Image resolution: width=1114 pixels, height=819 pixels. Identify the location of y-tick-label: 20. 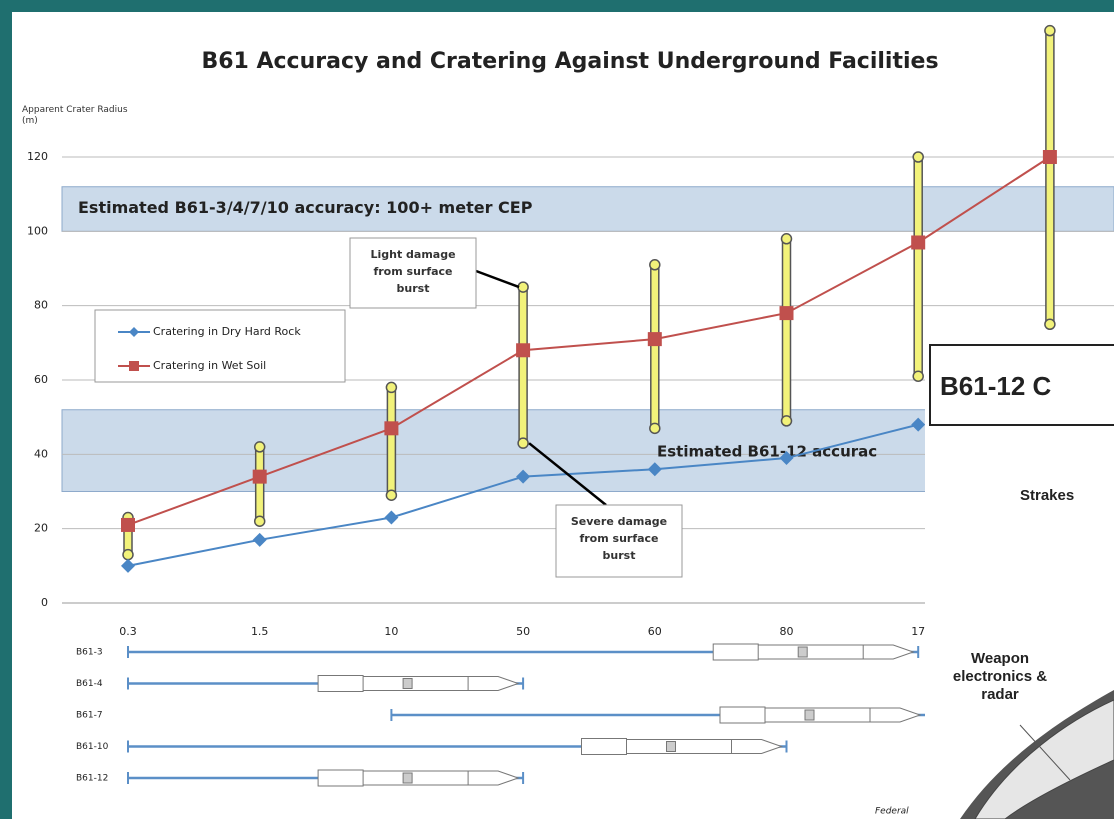
(41, 528).